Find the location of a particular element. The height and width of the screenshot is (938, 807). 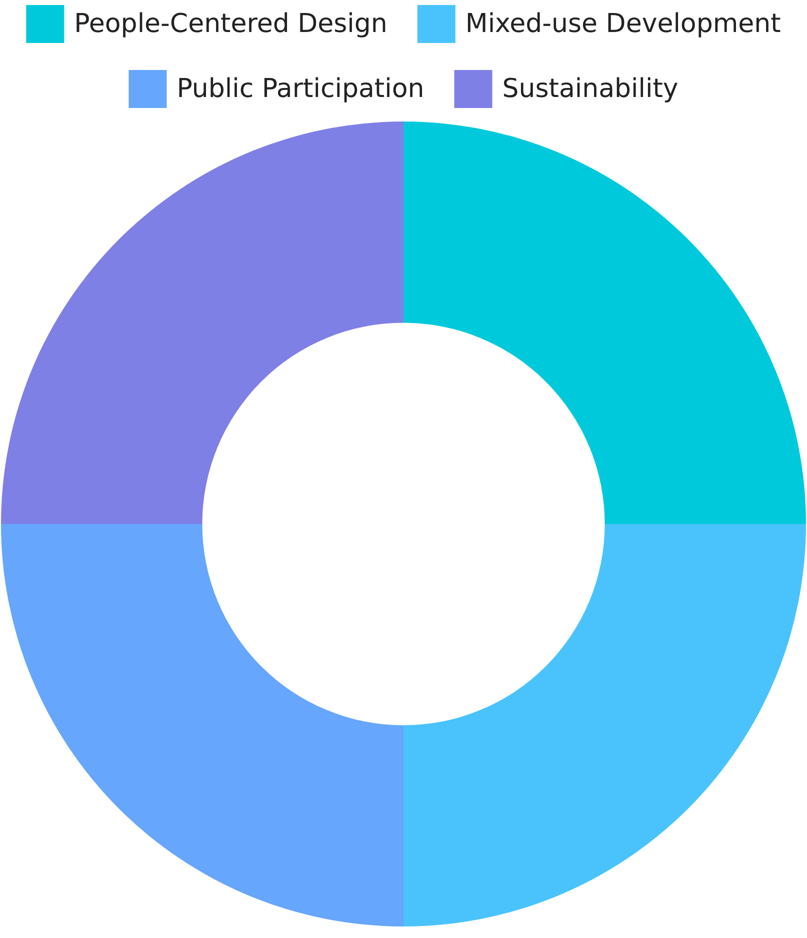

legend-label: Mixed-use Development is located at coordinates (623, 24).